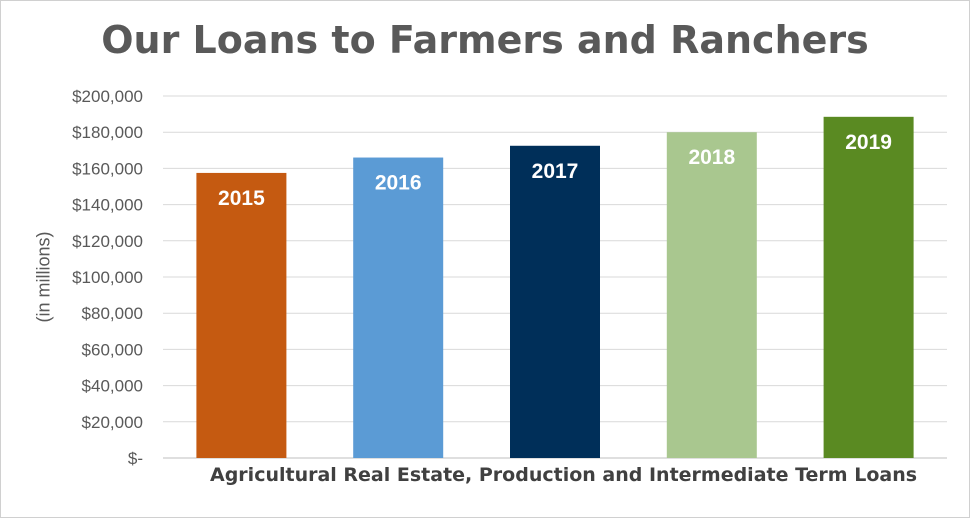 The image size is (970, 518). I want to click on bar-data-label: 2018, so click(711, 157).